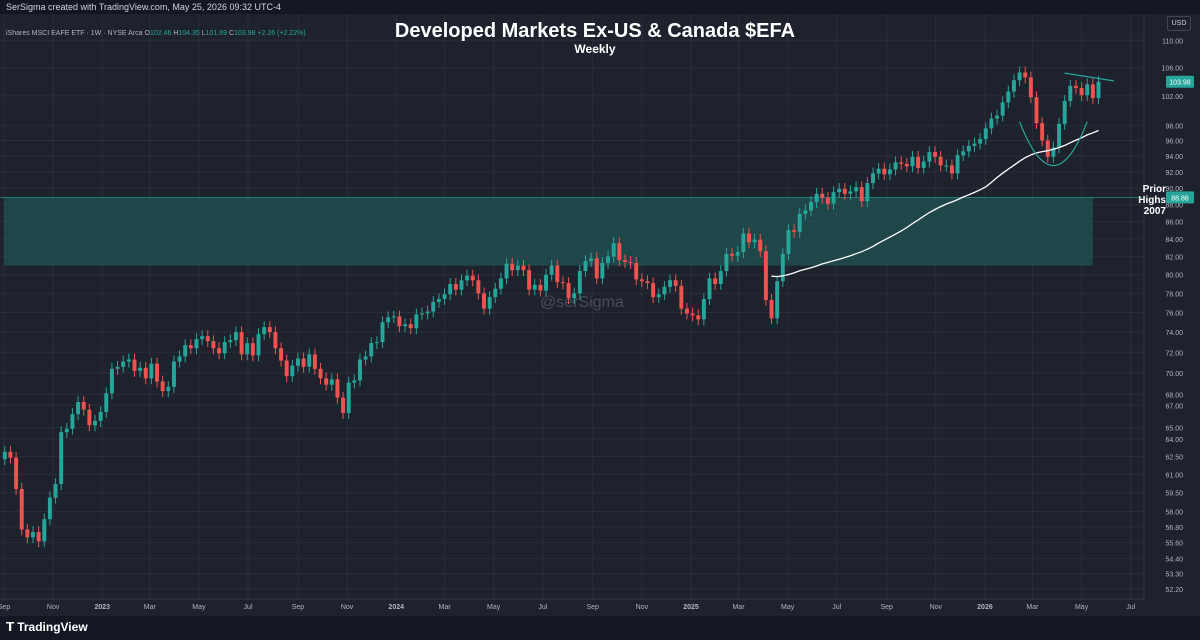  Describe the element at coordinates (1174, 353) in the screenshot. I see `y-tick-label: 72.00` at that location.